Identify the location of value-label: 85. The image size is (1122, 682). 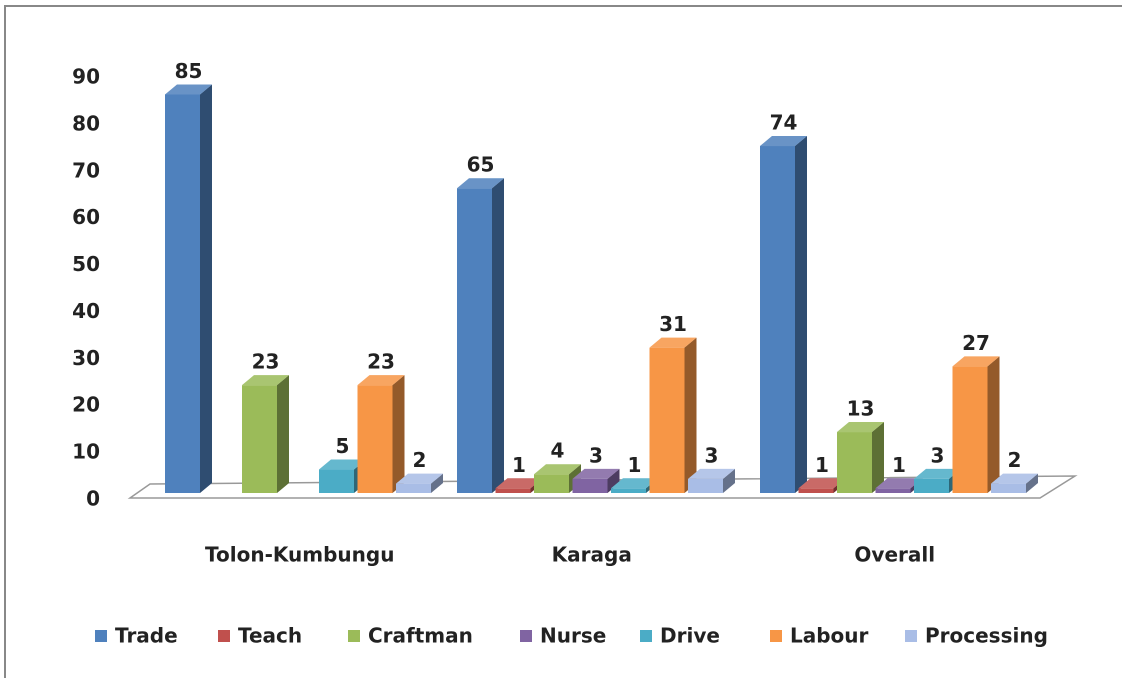
(189, 71).